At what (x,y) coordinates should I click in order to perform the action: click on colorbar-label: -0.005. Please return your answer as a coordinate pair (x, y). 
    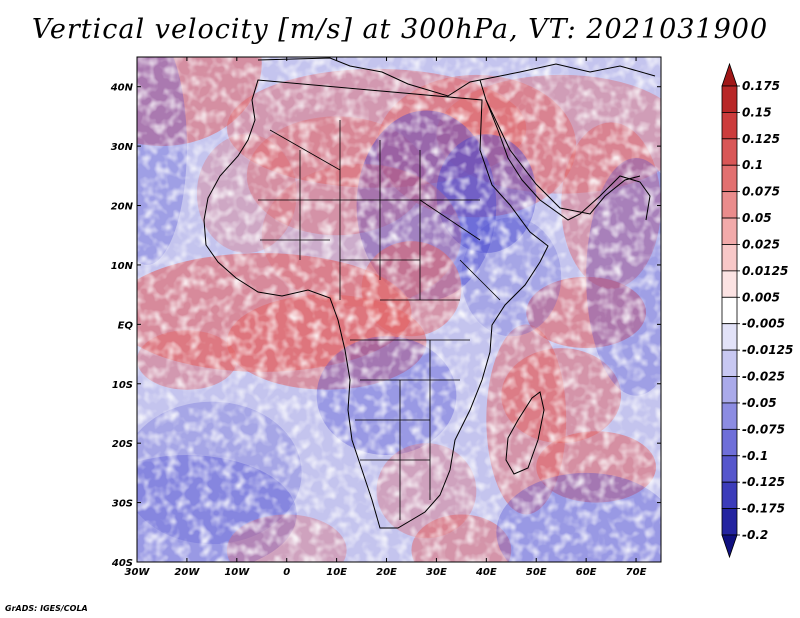
    Looking at the image, I should click on (763, 324).